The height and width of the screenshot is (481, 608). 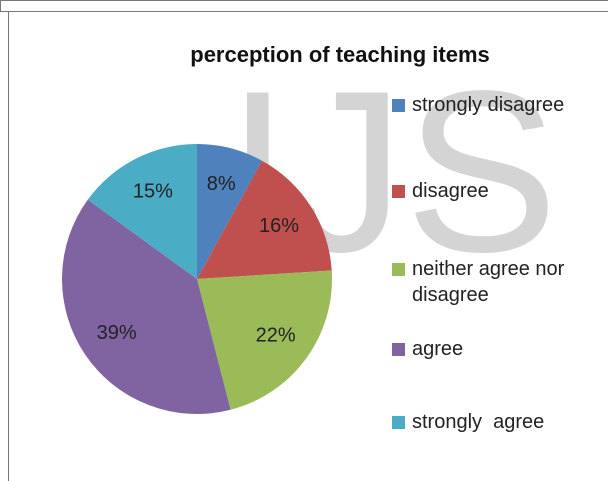 What do you see at coordinates (279, 226) in the screenshot?
I see `data-label: 16%` at bounding box center [279, 226].